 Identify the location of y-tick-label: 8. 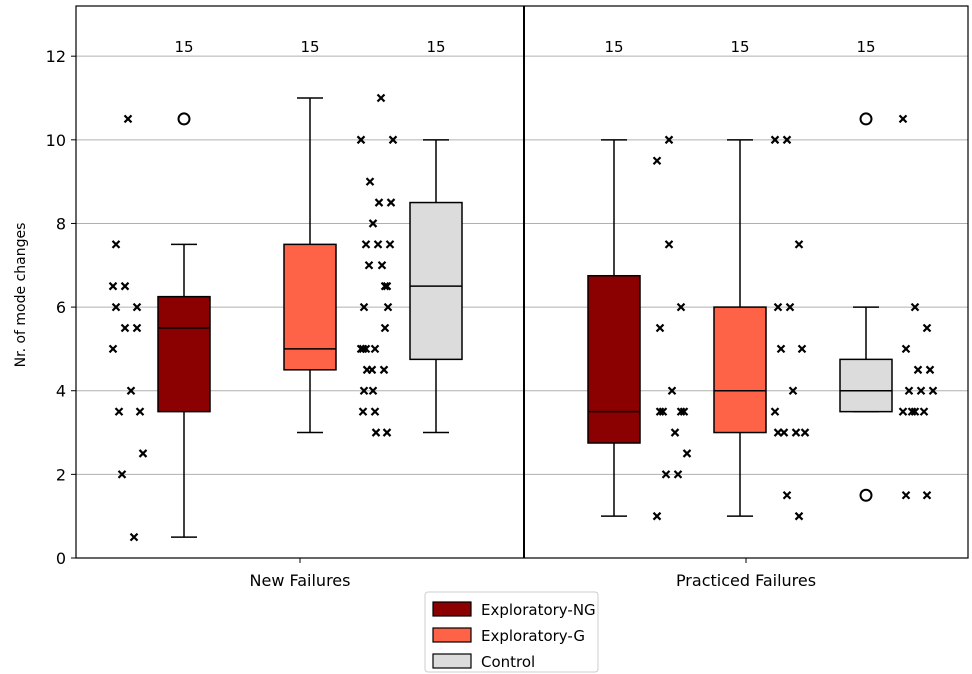
(61, 223).